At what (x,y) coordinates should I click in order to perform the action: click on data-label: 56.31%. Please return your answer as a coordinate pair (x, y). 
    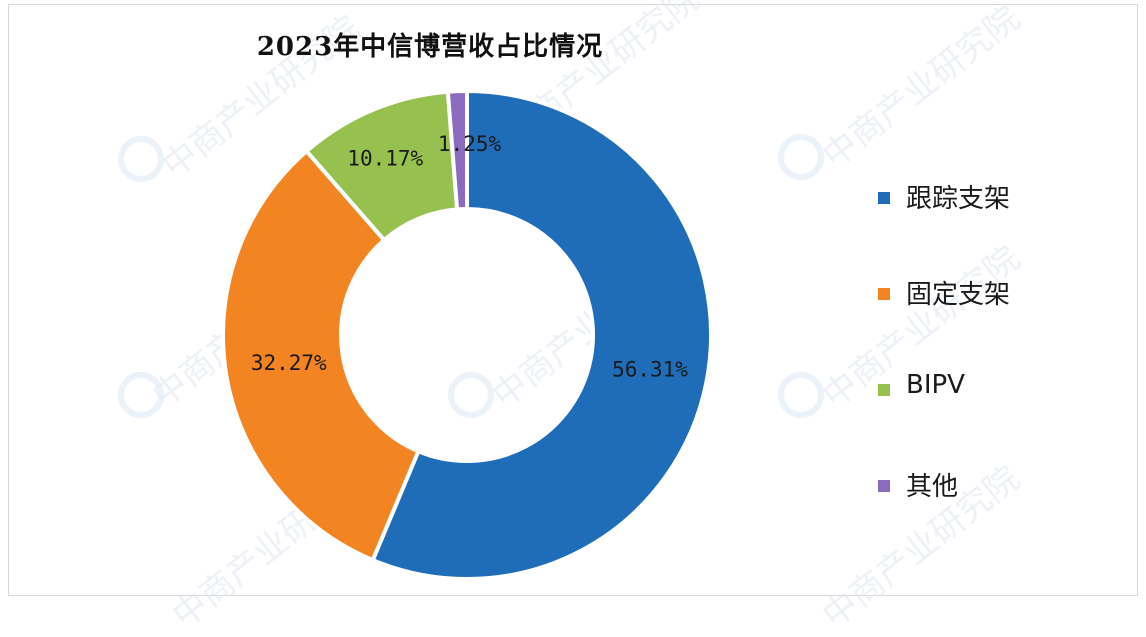
    Looking at the image, I should click on (650, 370).